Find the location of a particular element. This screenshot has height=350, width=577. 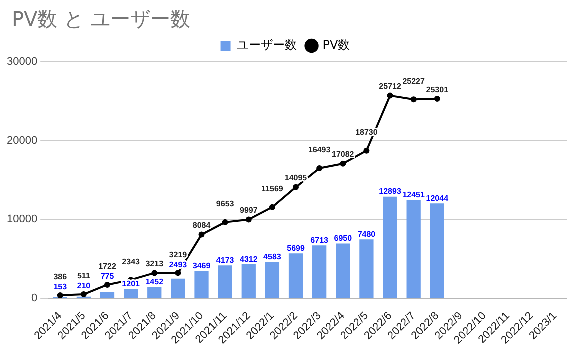

data-label: 4583 is located at coordinates (273, 257).